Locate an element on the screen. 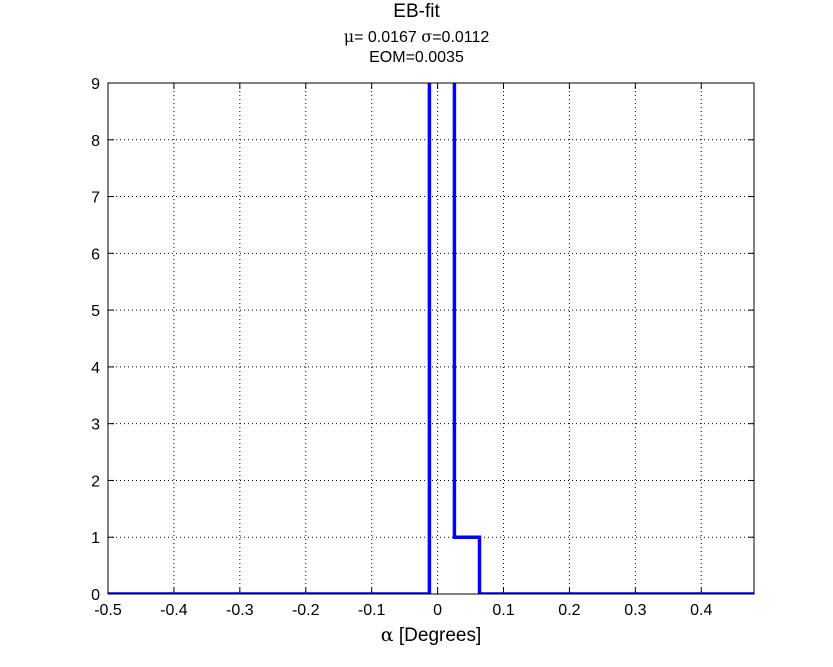 This screenshot has width=833, height=667. y-tick-label: 6 is located at coordinates (95, 254).